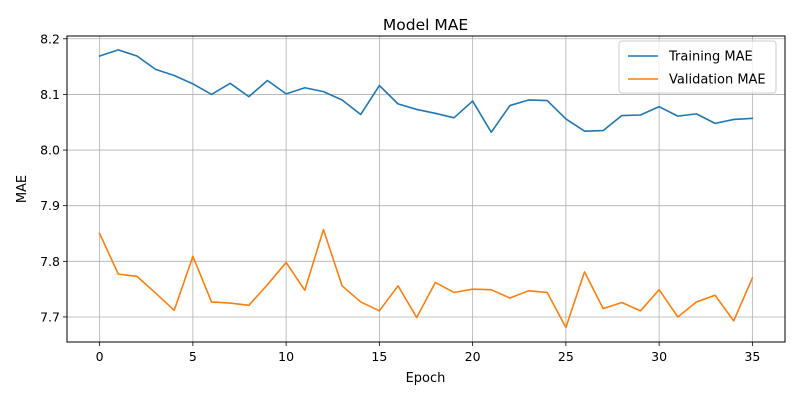 This screenshot has height=400, width=800. What do you see at coordinates (50, 94) in the screenshot?
I see `y-tick-label: 8.1` at bounding box center [50, 94].